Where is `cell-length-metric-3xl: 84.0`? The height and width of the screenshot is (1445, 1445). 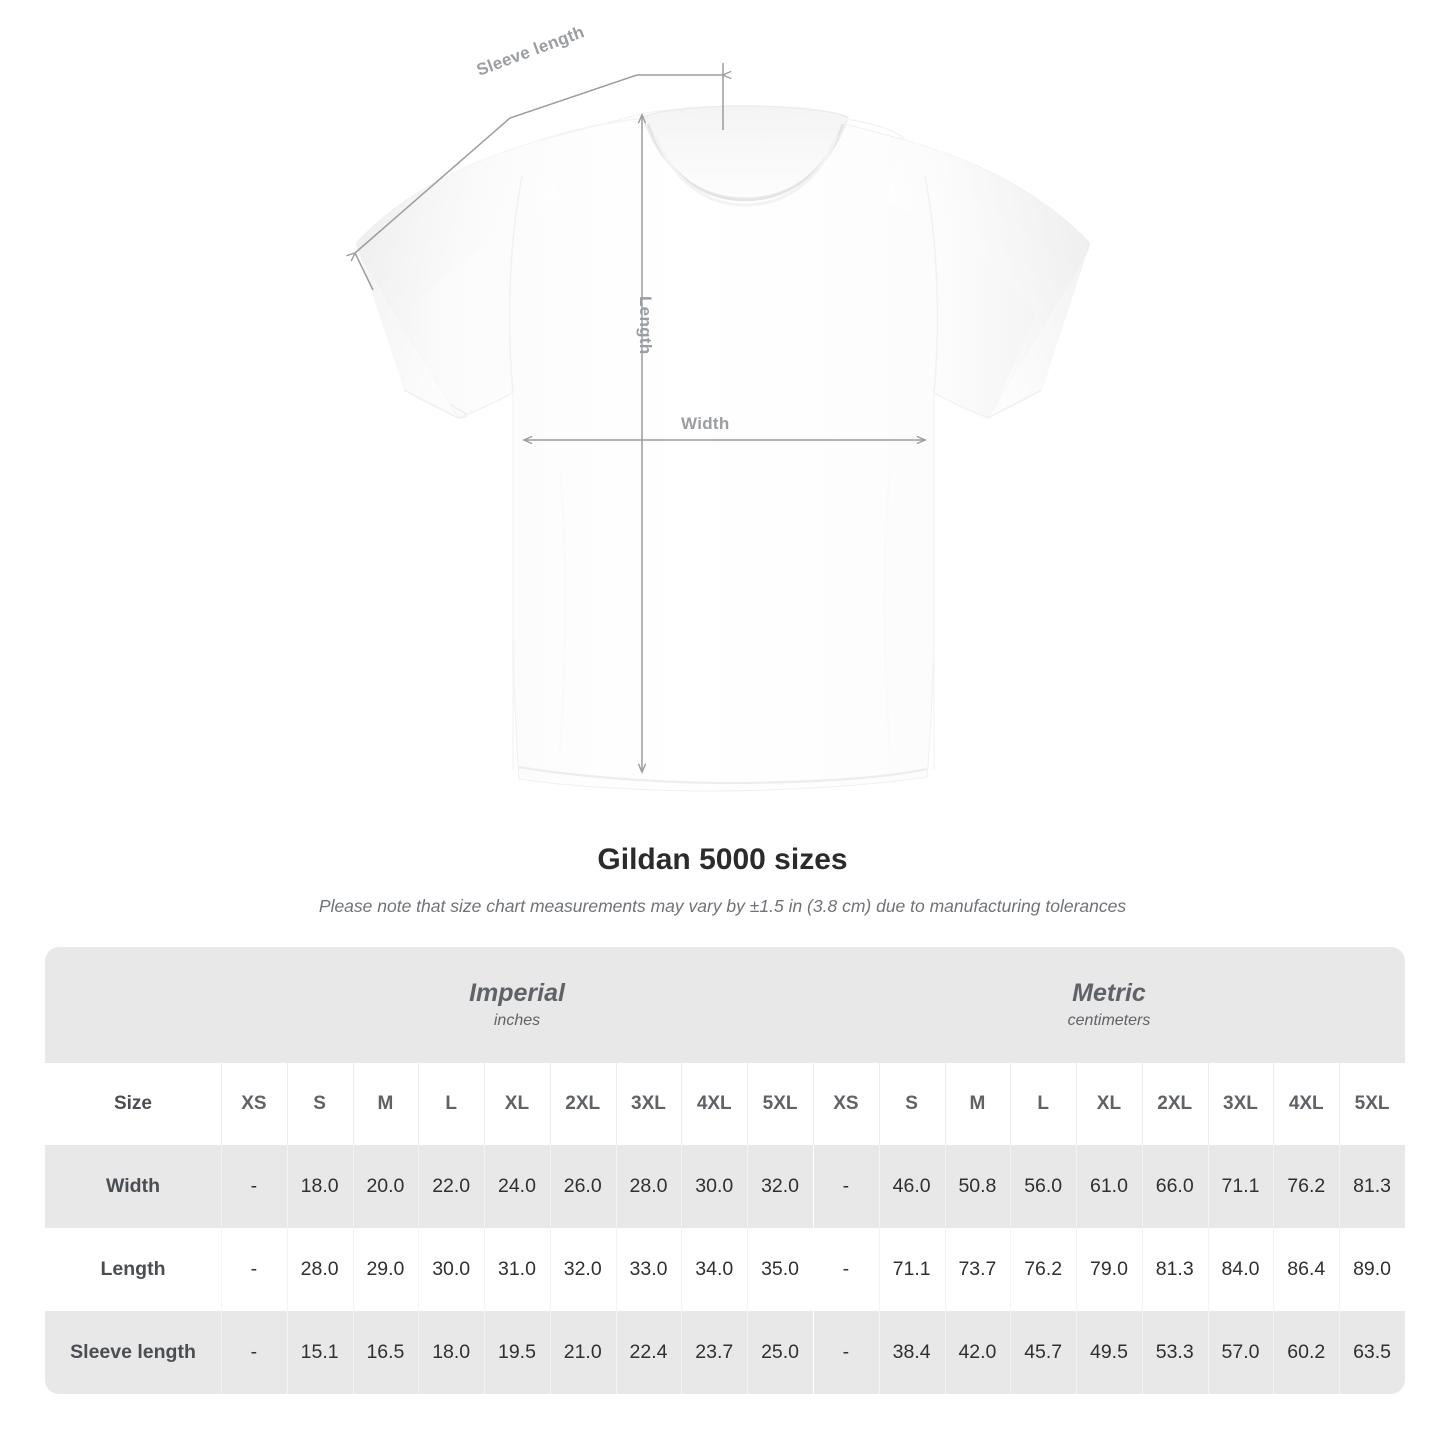 cell-length-metric-3xl: 84.0 is located at coordinates (1240, 1269).